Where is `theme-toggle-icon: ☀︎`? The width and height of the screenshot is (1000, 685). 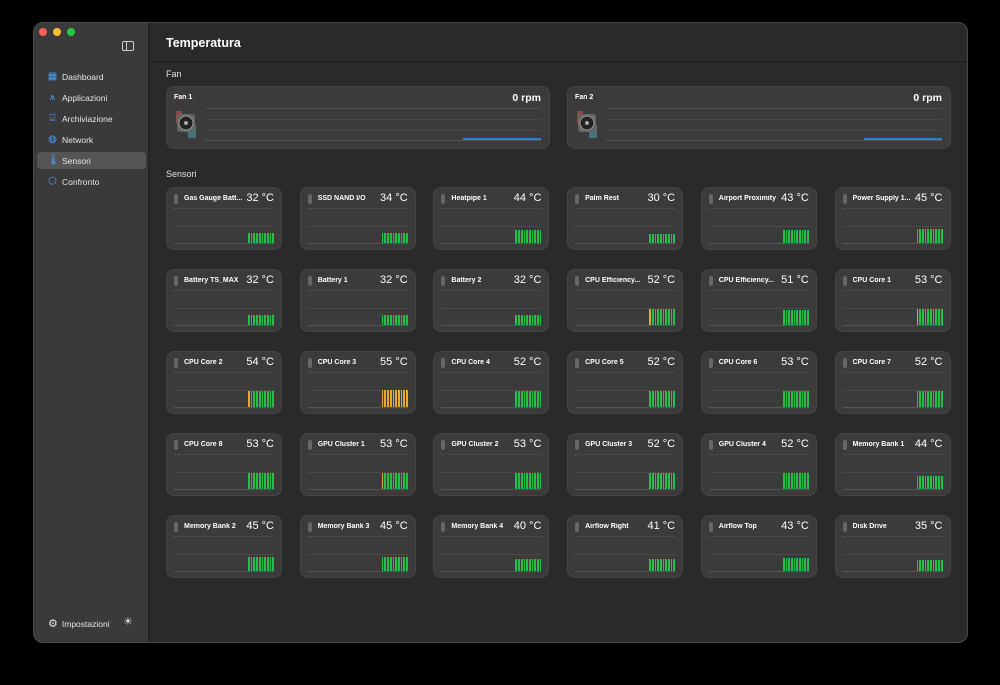 theme-toggle-icon: ☀︎ is located at coordinates (128, 622).